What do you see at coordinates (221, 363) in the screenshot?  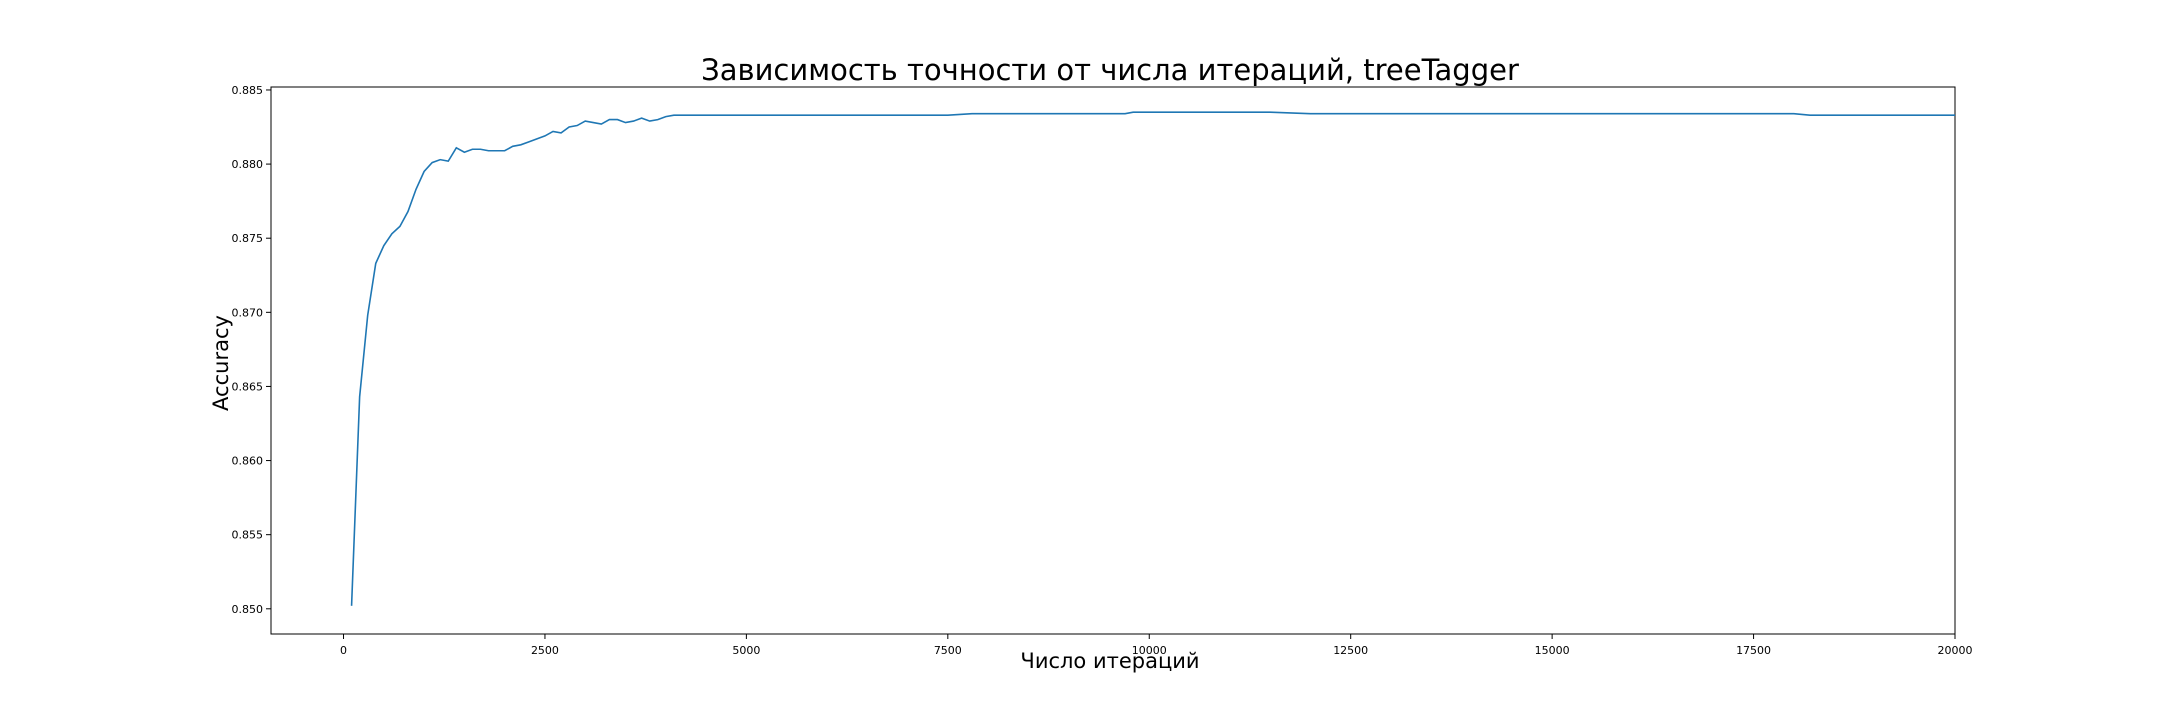 I see `y-axis-label: Accuracy` at bounding box center [221, 363].